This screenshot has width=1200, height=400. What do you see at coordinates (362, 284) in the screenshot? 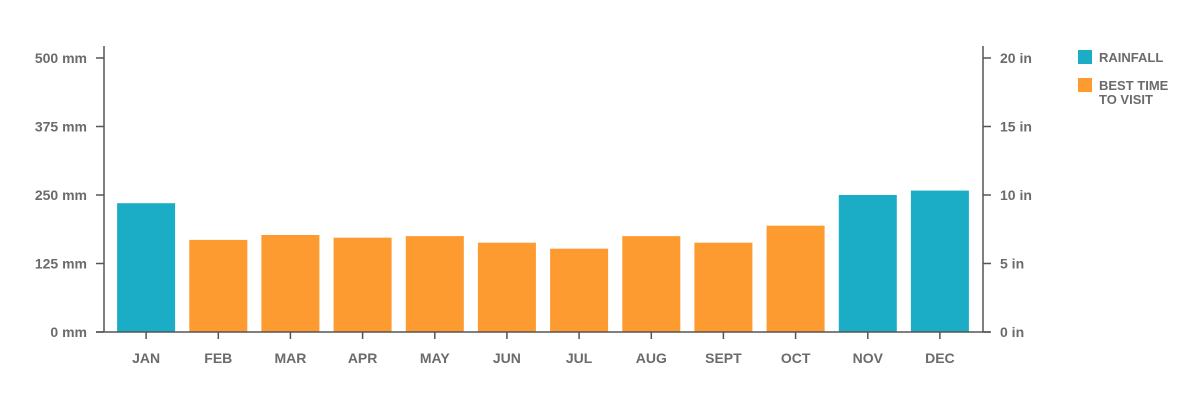
I see `bar-apr` at bounding box center [362, 284].